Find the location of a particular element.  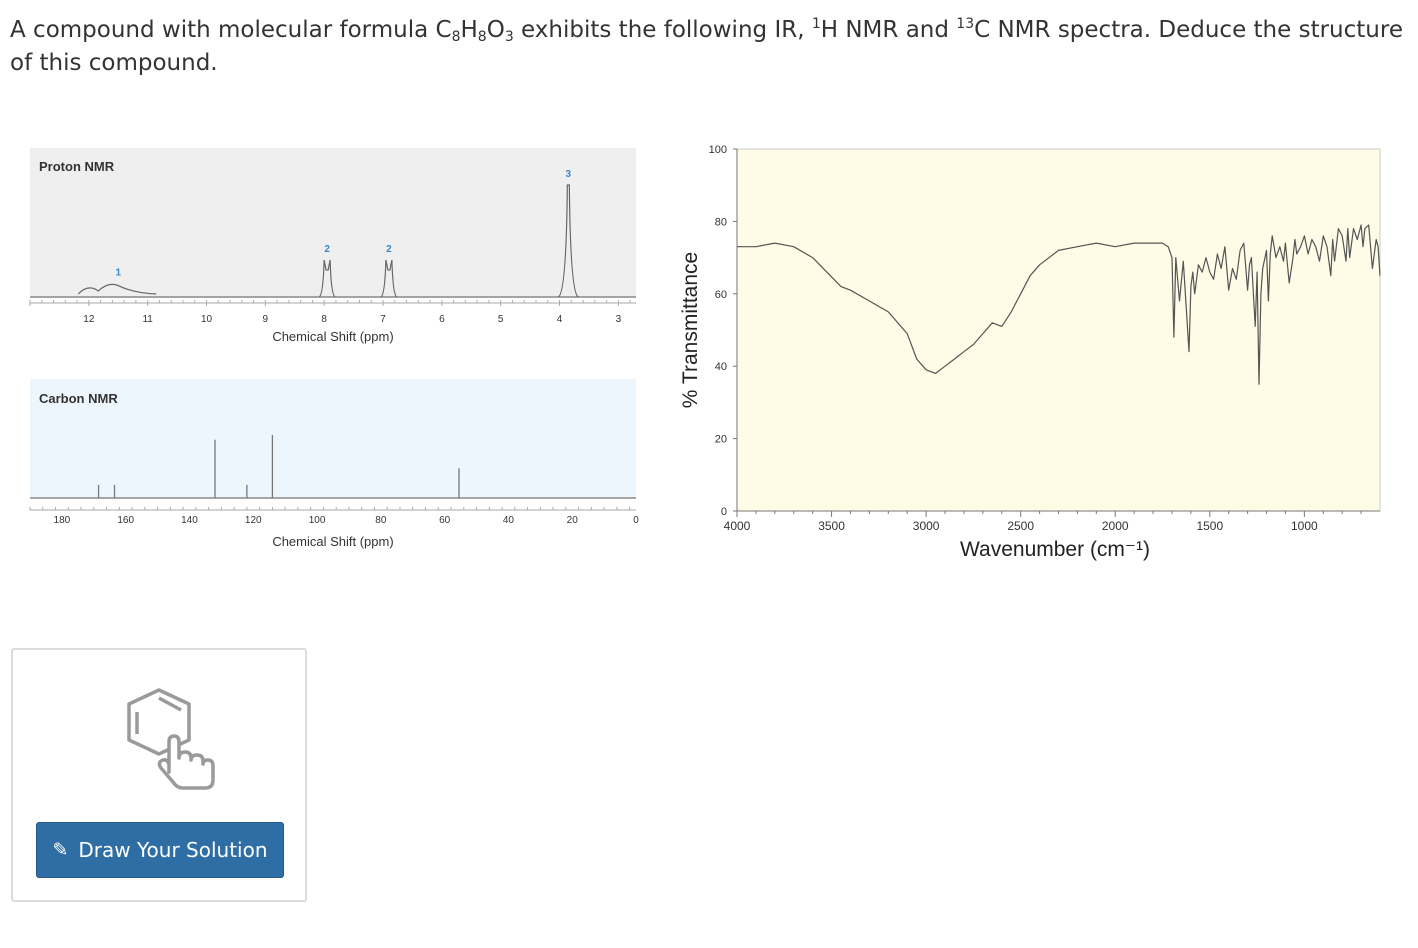

carbon-tick-label: 40 is located at coordinates (509, 520).